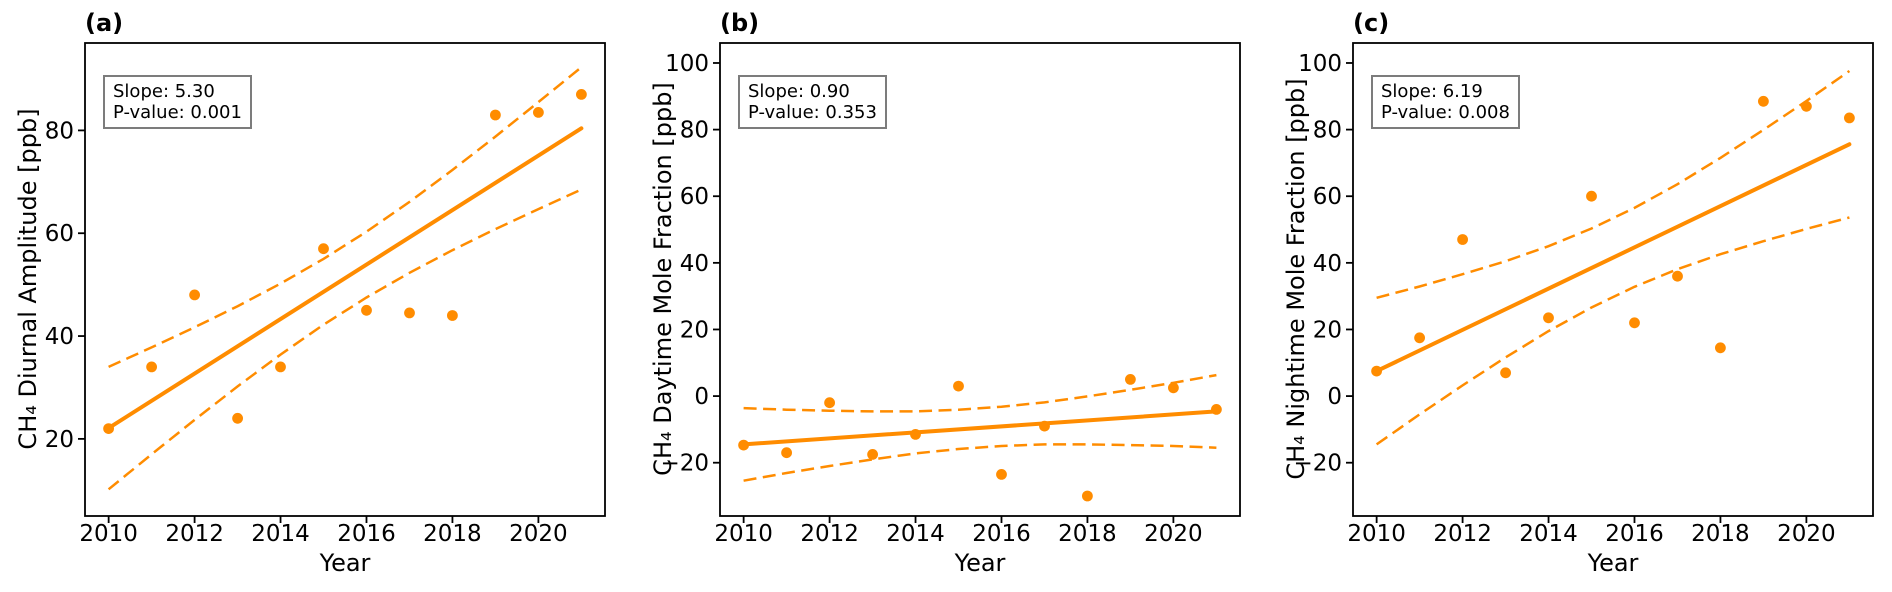 This screenshot has height=592, width=1892. I want to click on panel-a-y-axis-label: CH₄ Diurnal Amplitude [ppb], so click(28, 279).